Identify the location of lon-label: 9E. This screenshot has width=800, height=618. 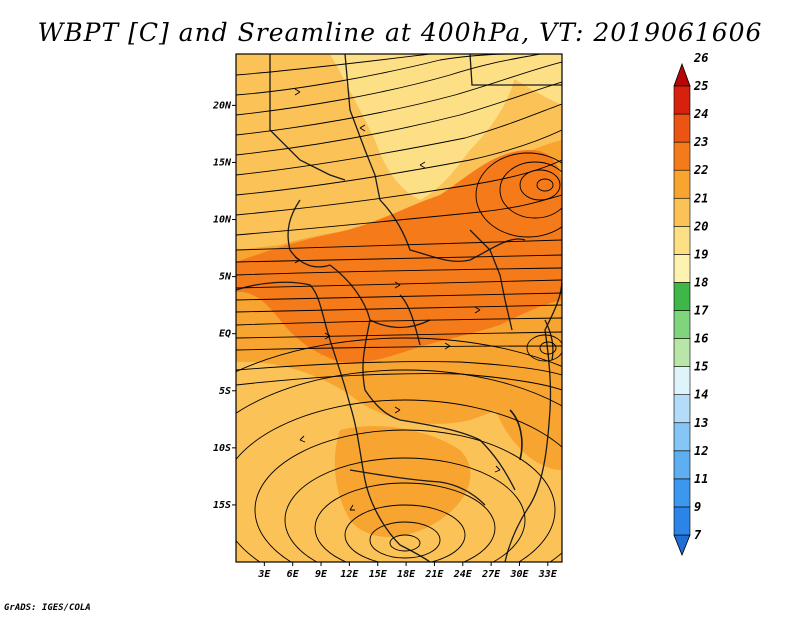
(321, 574).